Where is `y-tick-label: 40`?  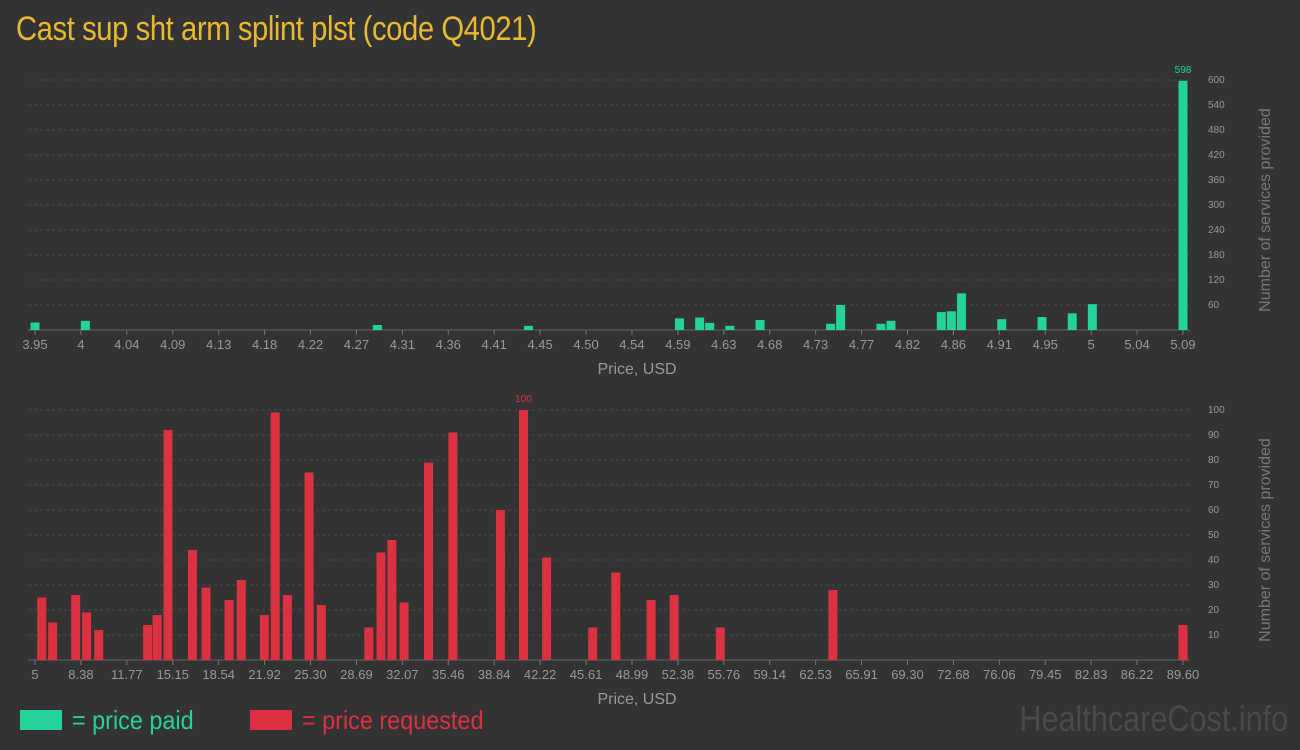
y-tick-label: 40 is located at coordinates (1214, 560).